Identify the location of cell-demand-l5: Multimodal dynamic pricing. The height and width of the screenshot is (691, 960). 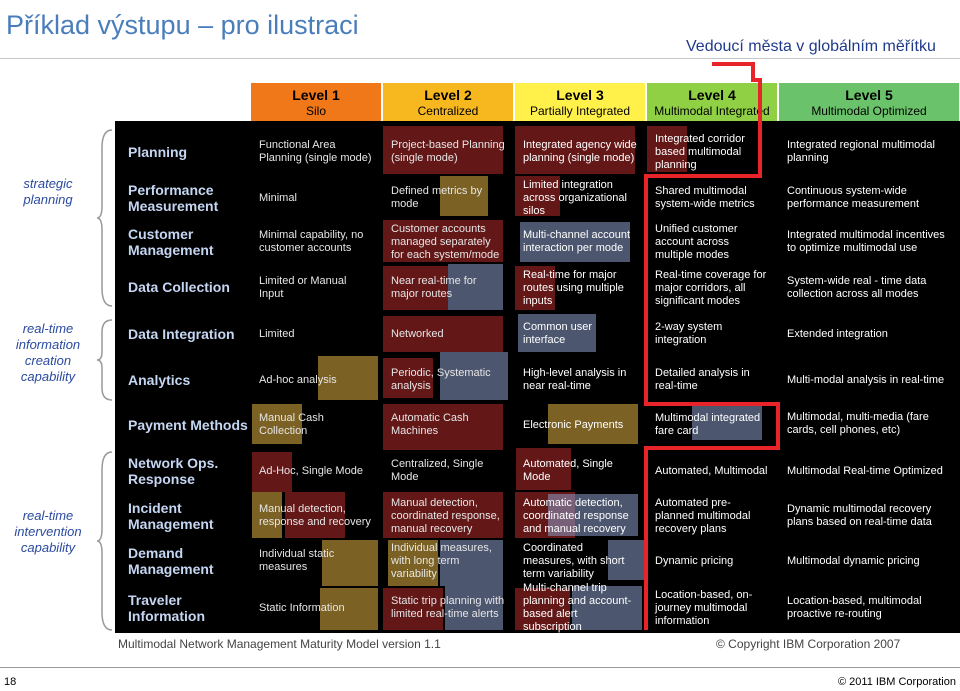
(853, 560).